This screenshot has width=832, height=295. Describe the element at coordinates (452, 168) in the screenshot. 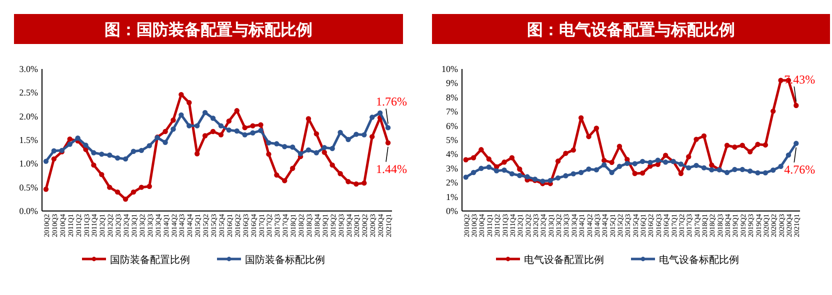

I see `y-tick-label: 3%` at that location.